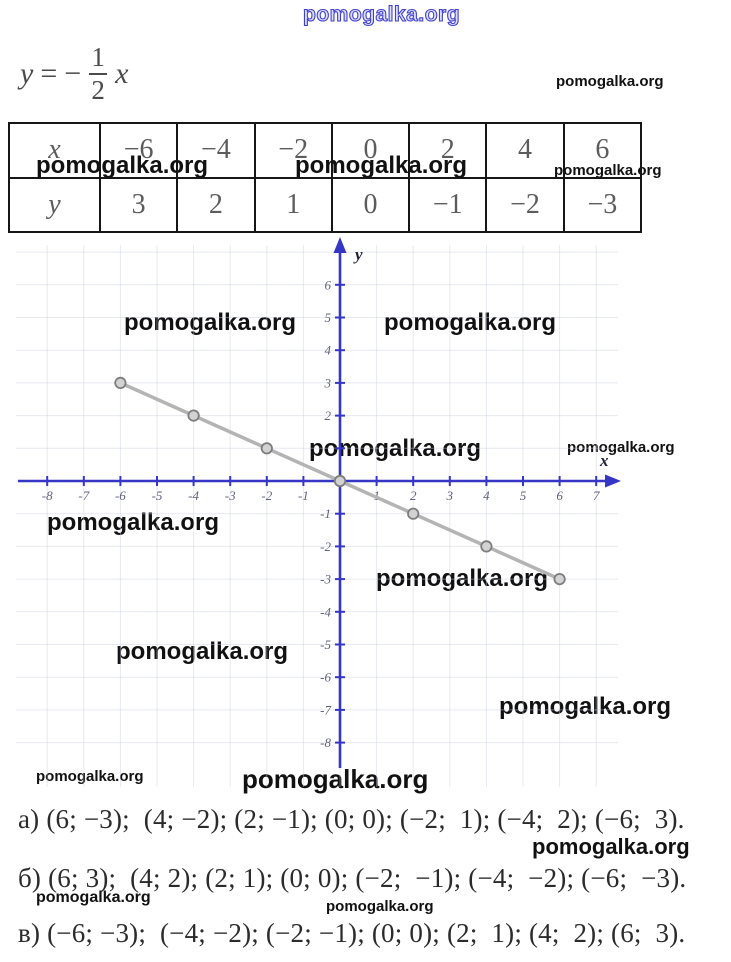 The height and width of the screenshot is (962, 731). Describe the element at coordinates (293, 204) in the screenshot. I see `y-cell: 1` at that location.